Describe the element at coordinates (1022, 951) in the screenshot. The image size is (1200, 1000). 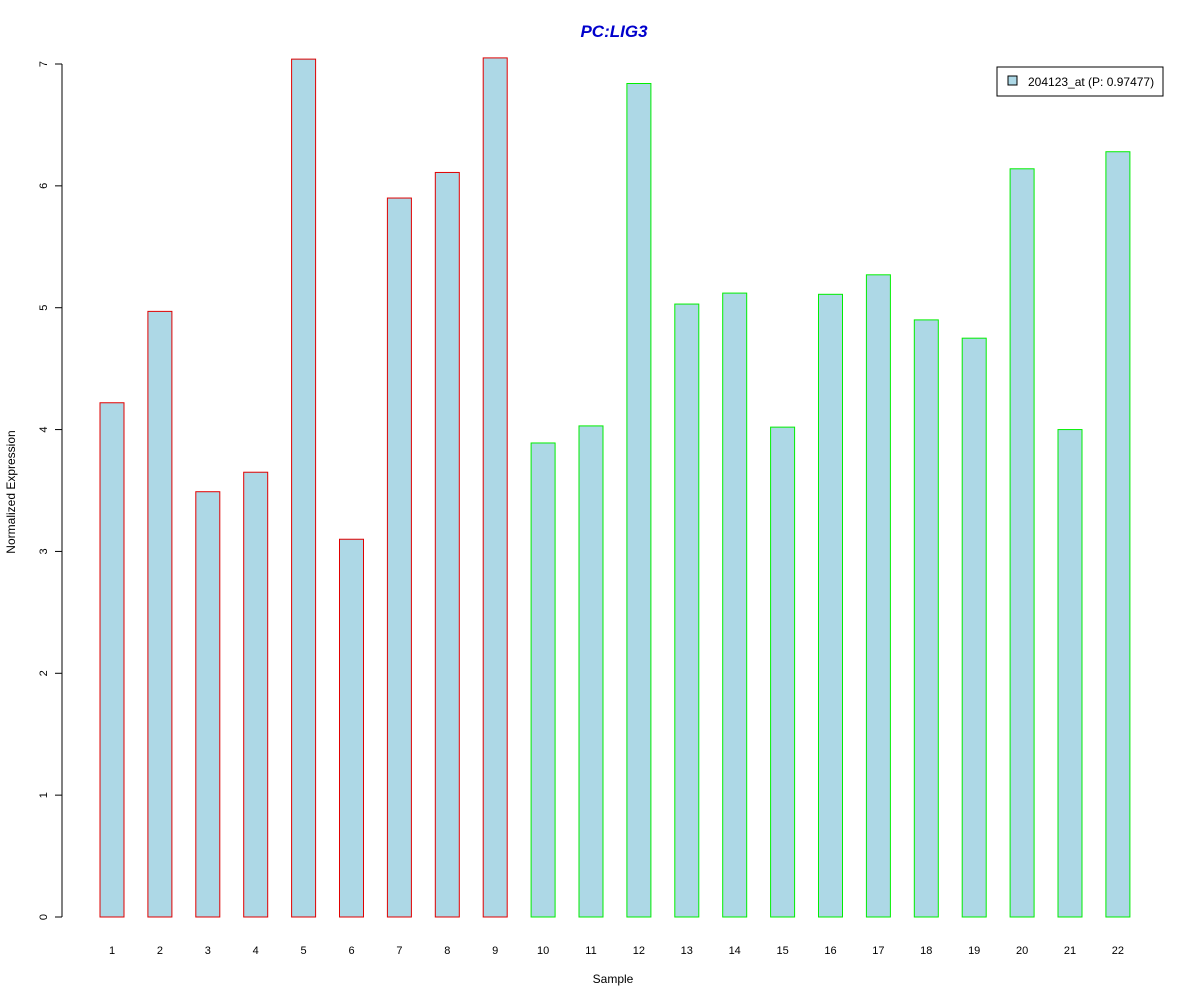
I see `x-tick-label: 20` at that location.